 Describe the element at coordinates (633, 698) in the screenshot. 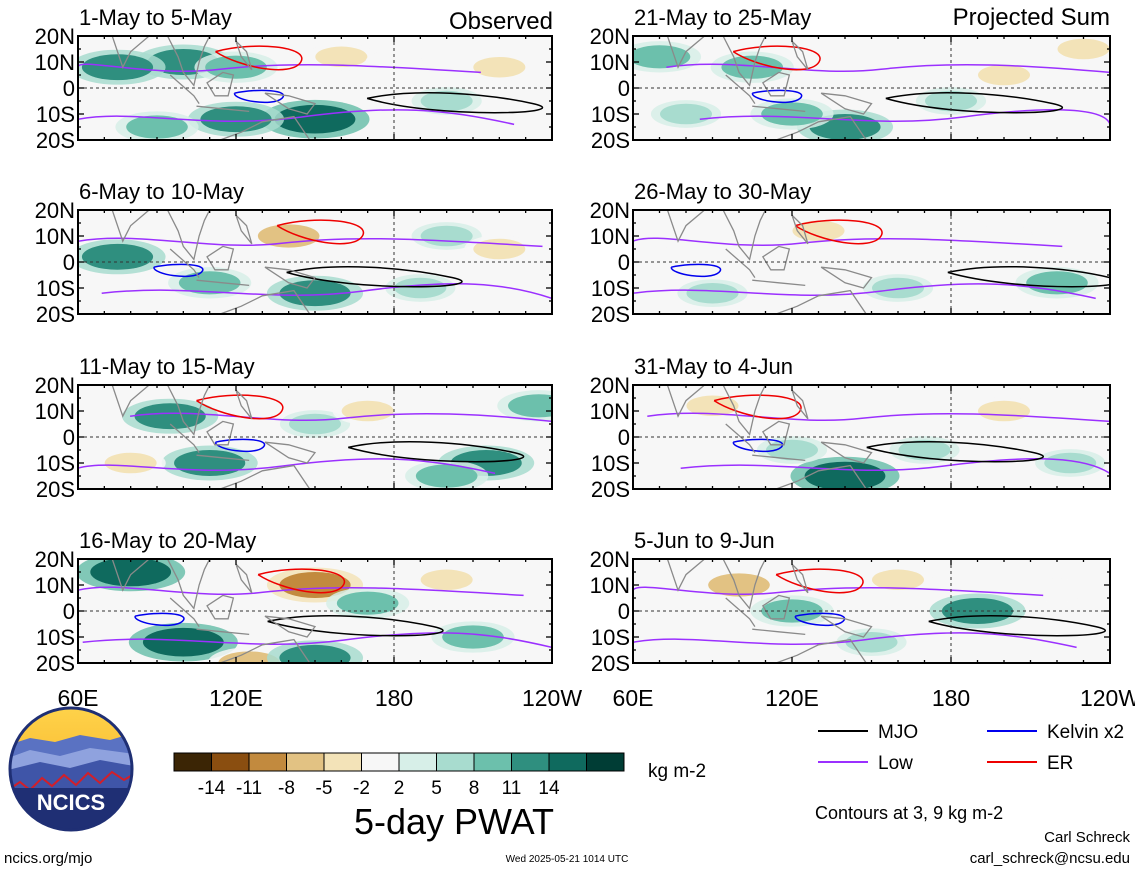

I see `x-tick-label: 60E` at that location.